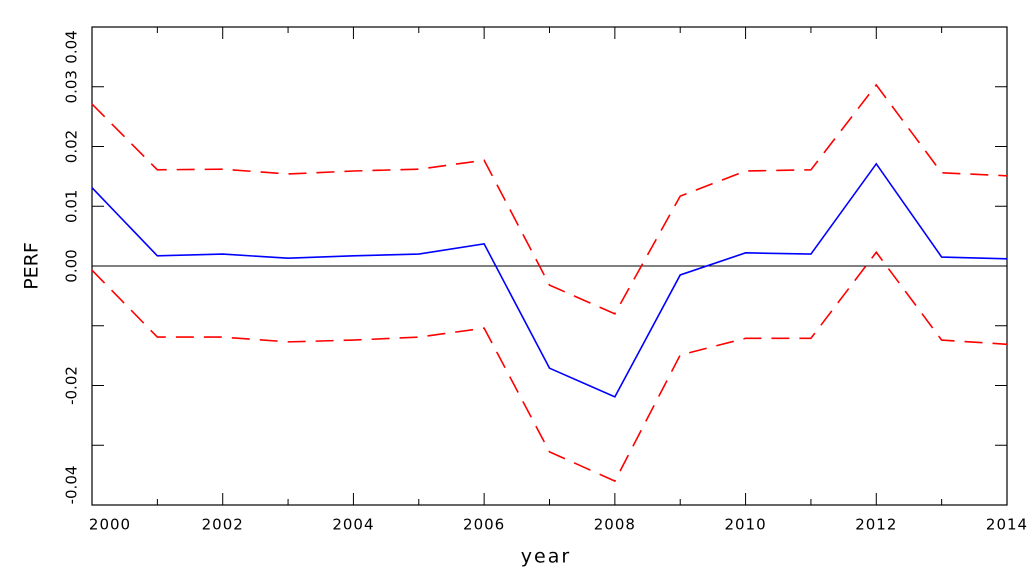 This screenshot has height=576, width=1032. Describe the element at coordinates (72, 86) in the screenshot. I see `y-tick-label: 0.03` at that location.